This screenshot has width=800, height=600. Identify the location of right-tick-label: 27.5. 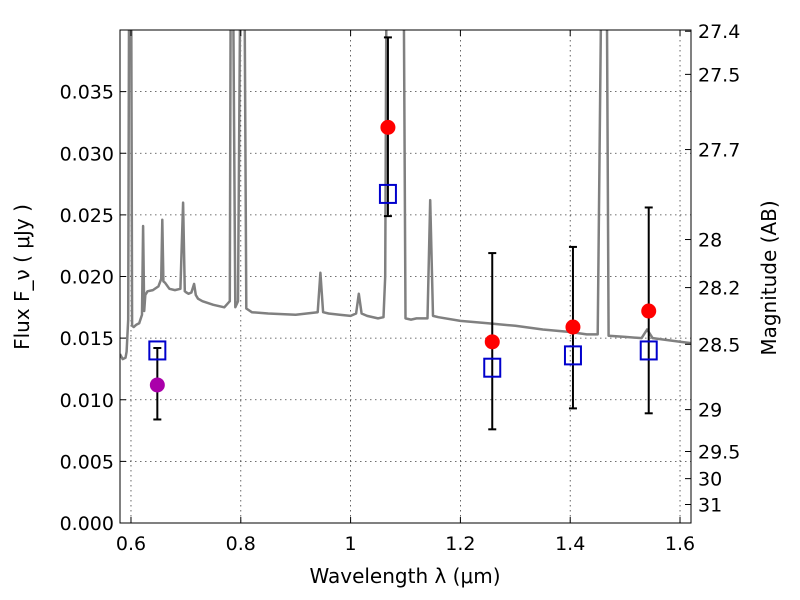
(719, 75).